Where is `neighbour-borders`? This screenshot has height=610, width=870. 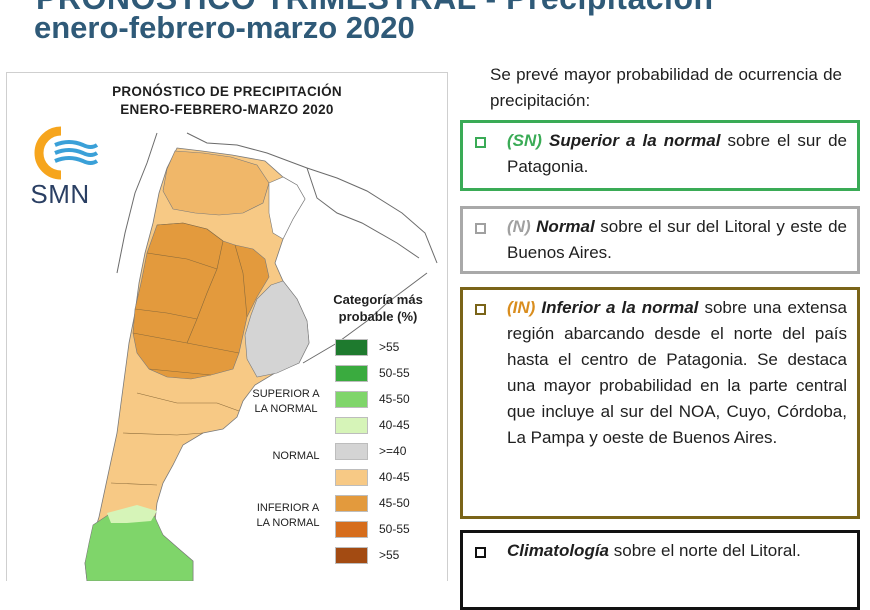 neighbour-borders is located at coordinates (277, 248).